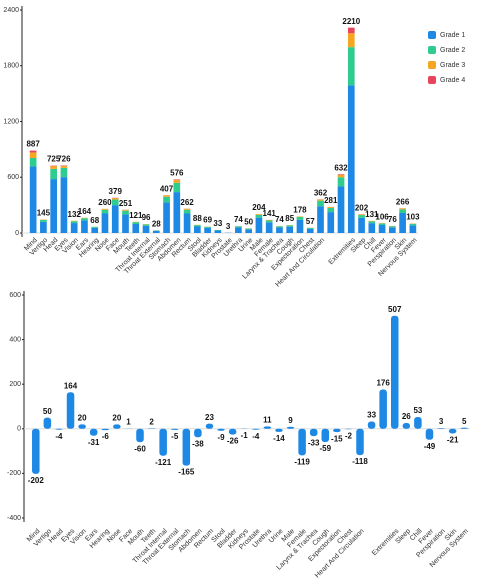  What do you see at coordinates (452, 80) in the screenshot?
I see `legend-label: Grade 4` at bounding box center [452, 80].